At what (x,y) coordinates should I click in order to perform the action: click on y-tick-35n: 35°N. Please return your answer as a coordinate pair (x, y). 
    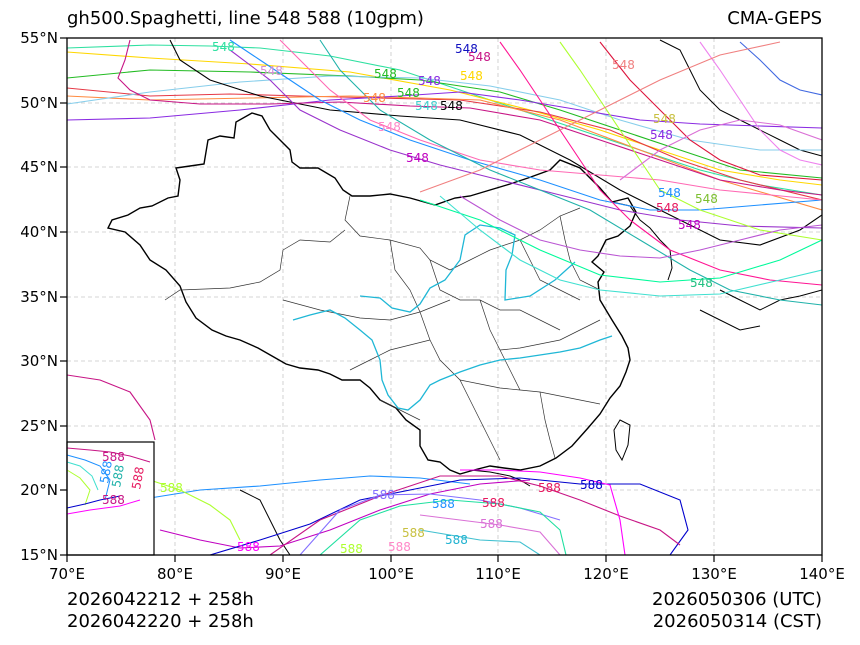
    Looking at the image, I should click on (39, 297).